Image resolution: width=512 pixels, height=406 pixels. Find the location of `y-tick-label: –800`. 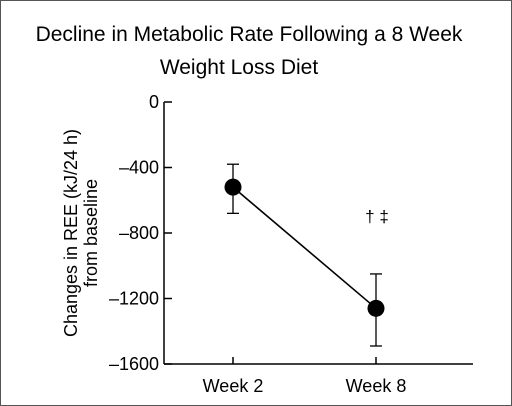

y-tick-label: –800 is located at coordinates (139, 233).